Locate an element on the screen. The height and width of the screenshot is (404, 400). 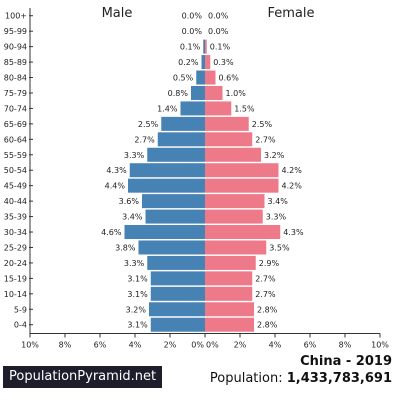
age-label: 85-89 is located at coordinates (15, 62).